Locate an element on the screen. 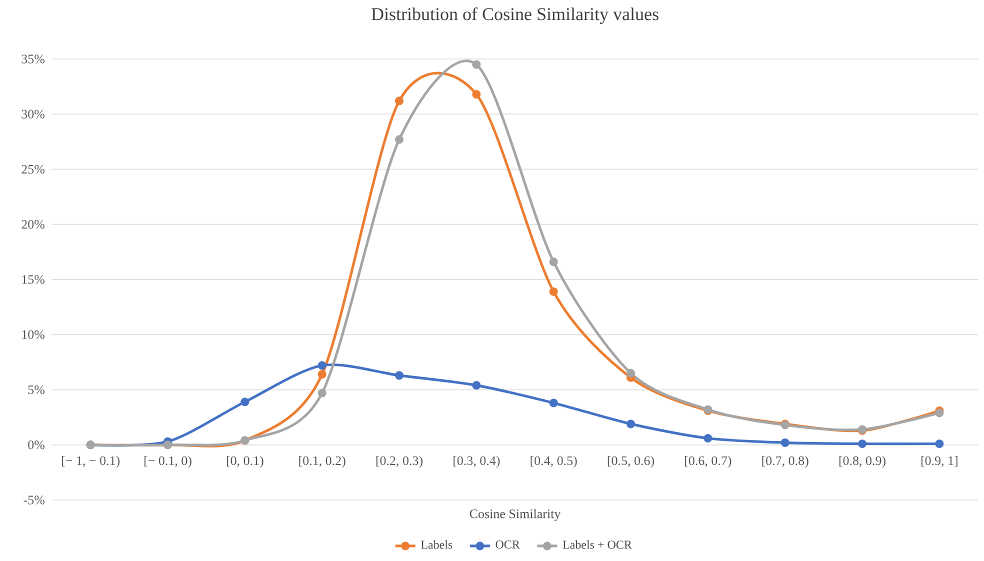  y-tick-label: 20% is located at coordinates (33, 224).